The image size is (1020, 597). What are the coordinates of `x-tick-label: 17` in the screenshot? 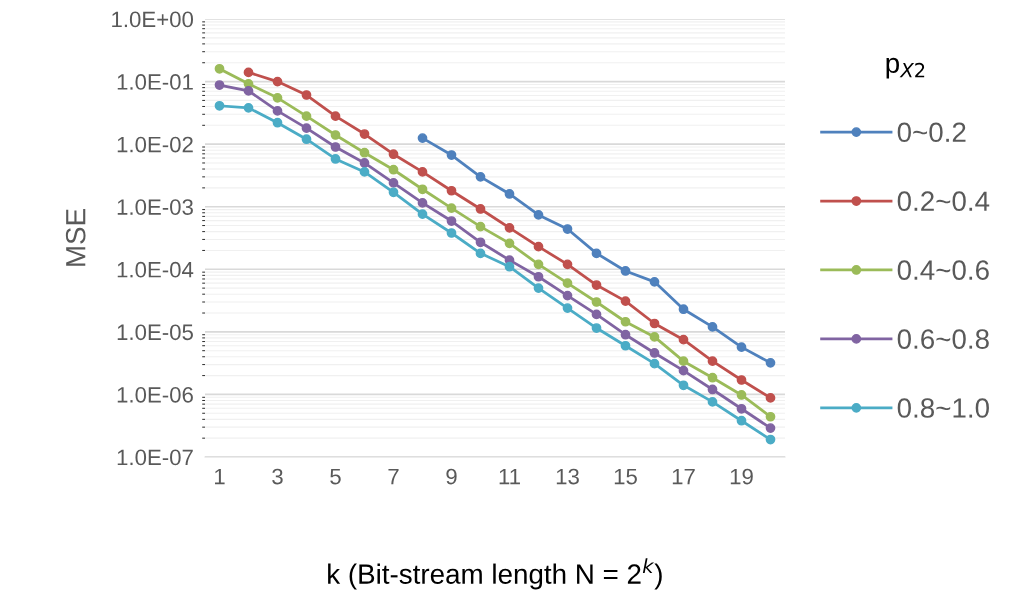 It's located at (683, 476).